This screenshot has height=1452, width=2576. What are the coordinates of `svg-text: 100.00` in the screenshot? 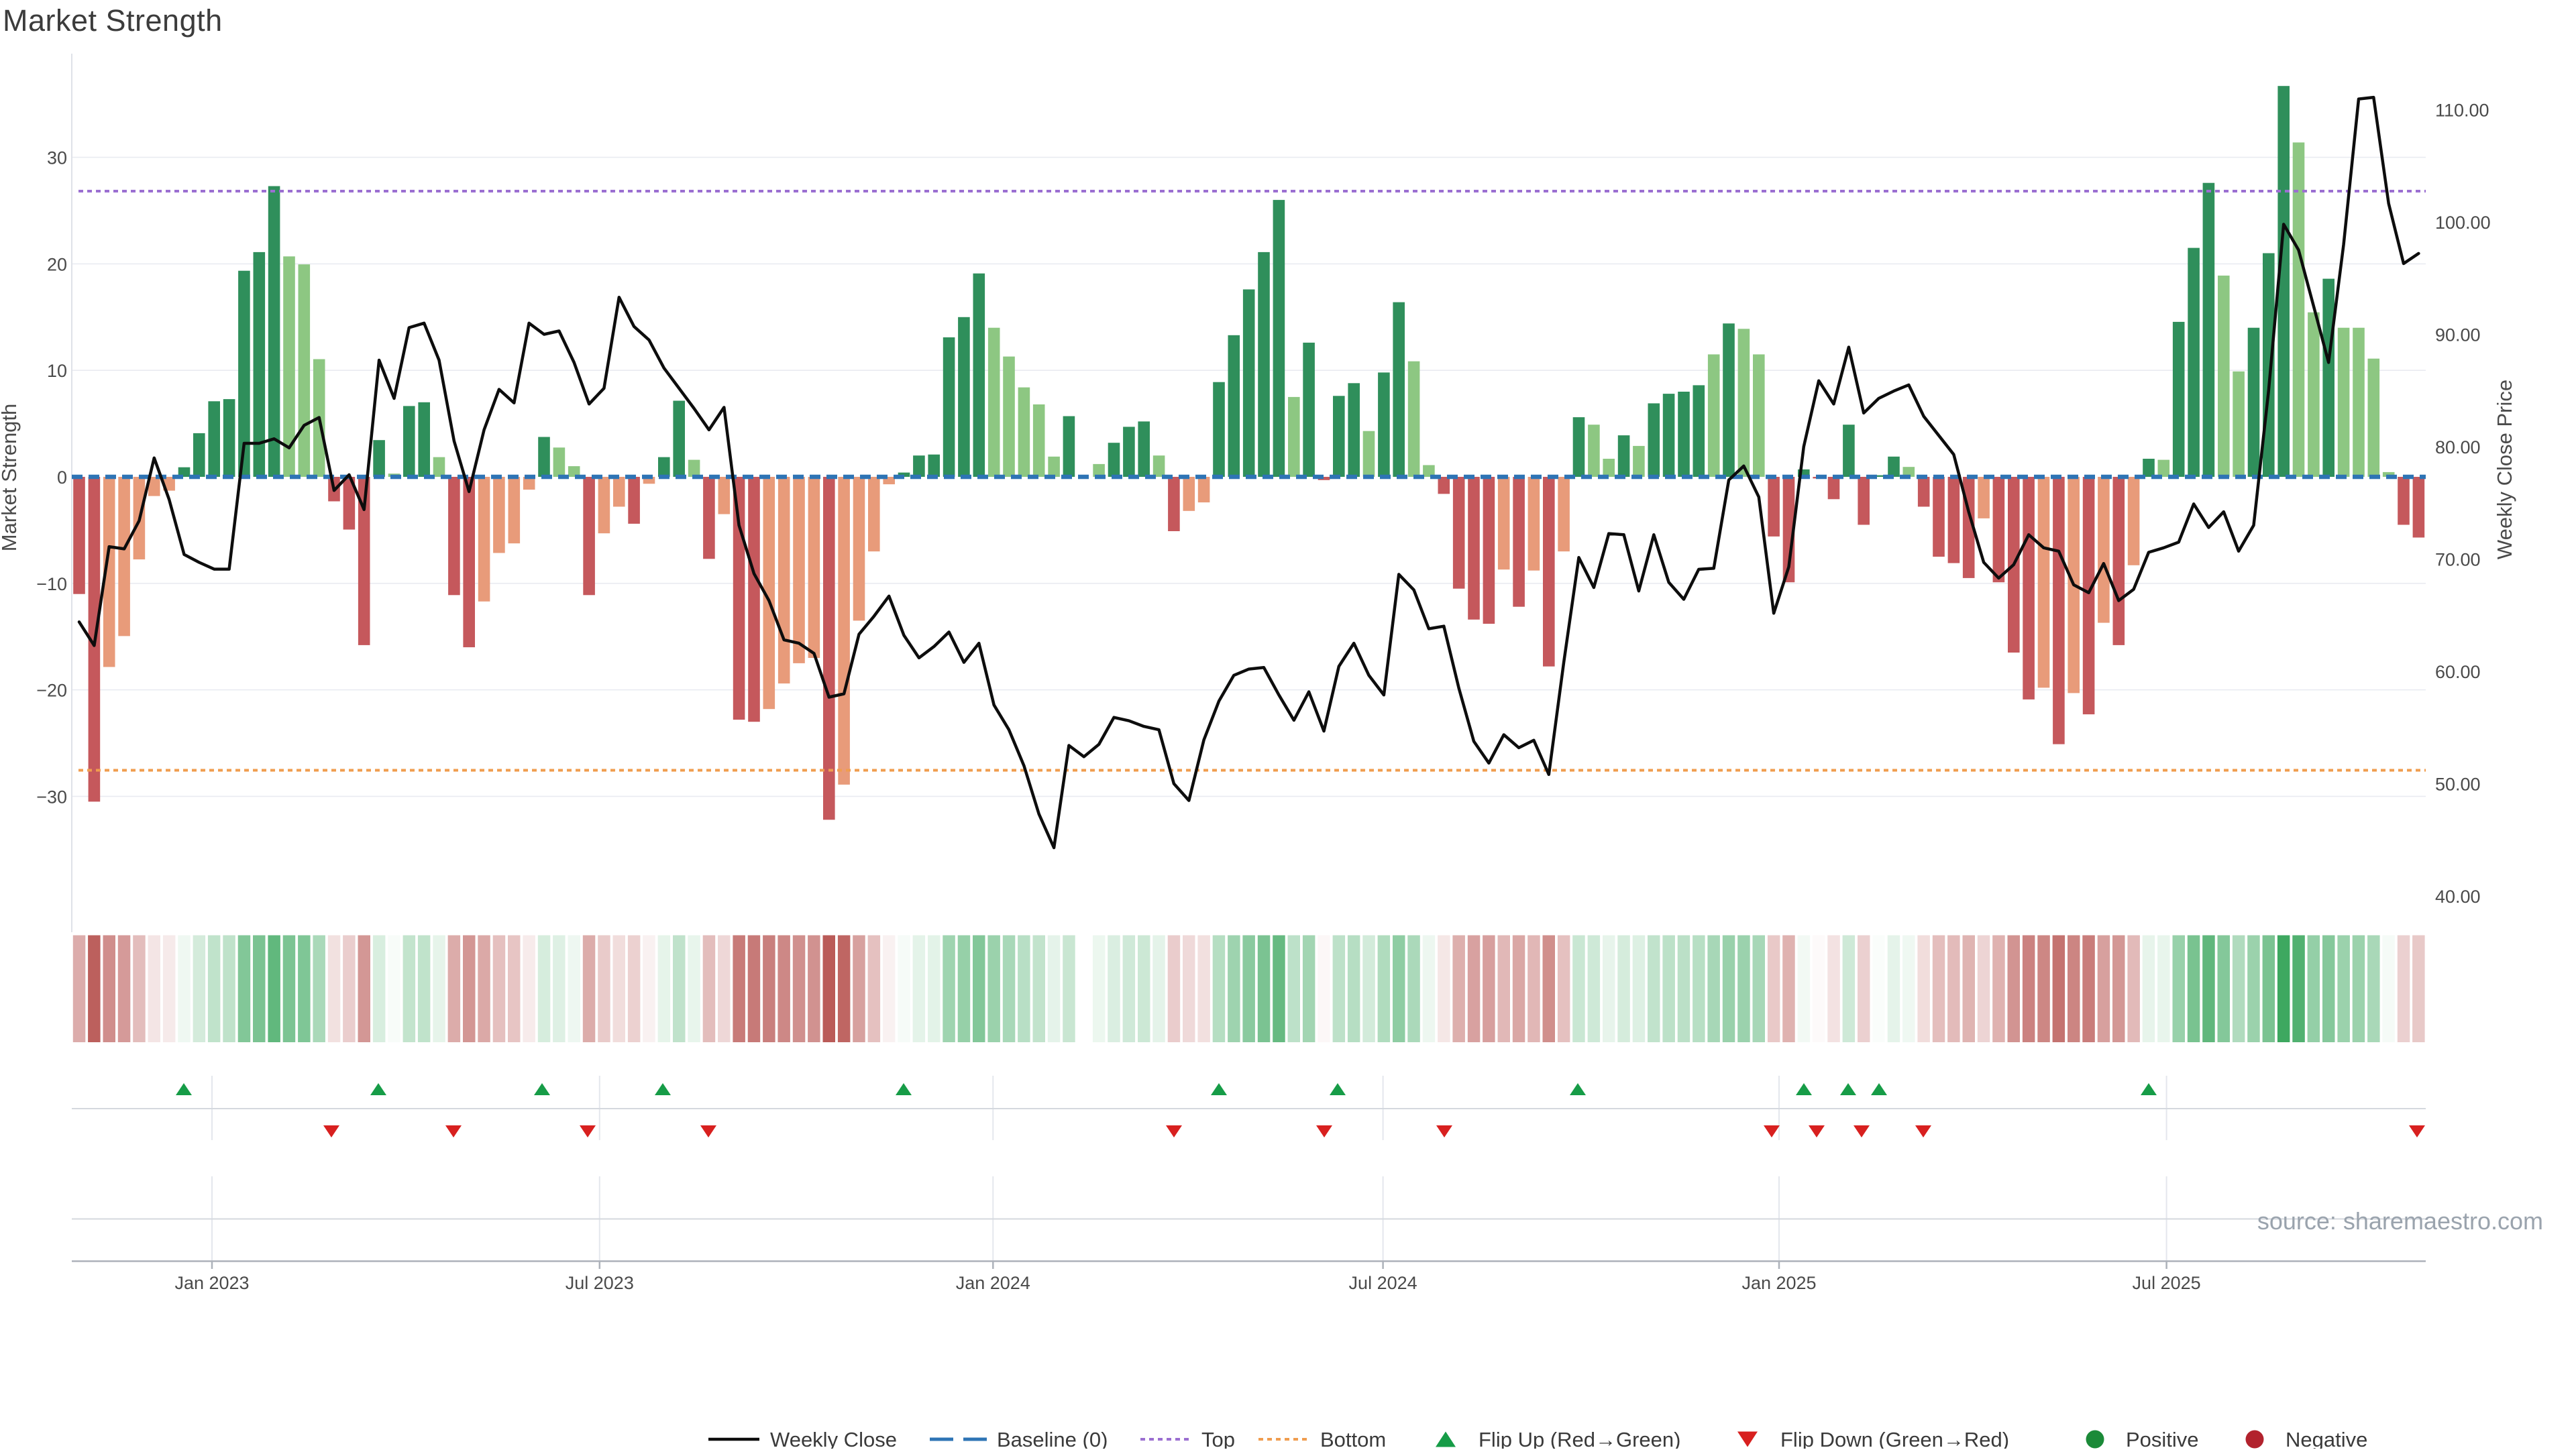 It's located at (2463, 223).